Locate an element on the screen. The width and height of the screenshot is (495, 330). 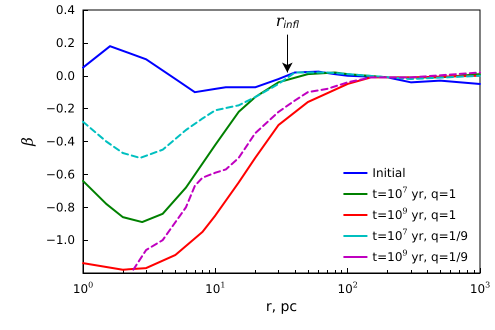
y-tick-label: 0.4 is located at coordinates (65, 10).